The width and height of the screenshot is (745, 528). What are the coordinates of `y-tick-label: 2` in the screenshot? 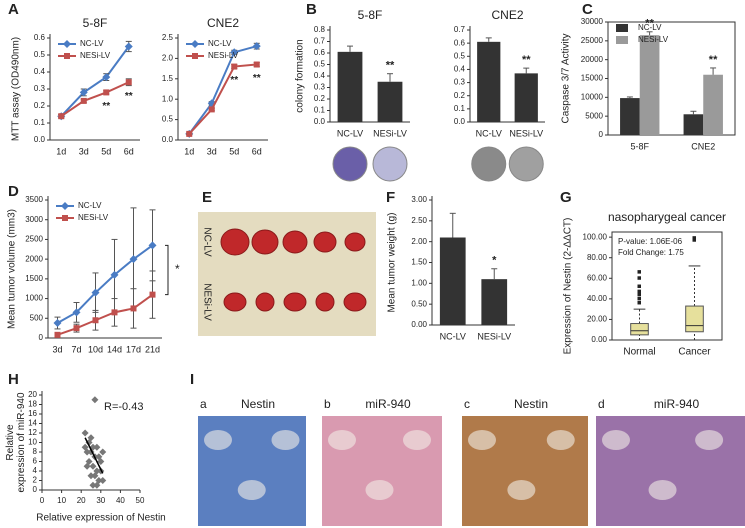 It's located at (35, 480).